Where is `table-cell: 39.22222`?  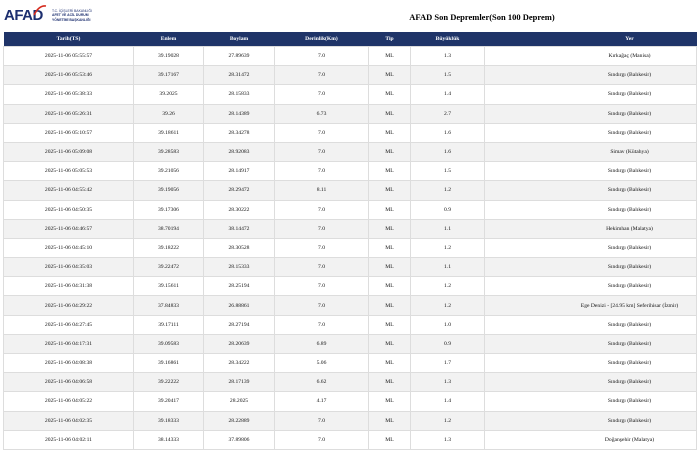
table-cell: 39.22222 is located at coordinates (168, 382).